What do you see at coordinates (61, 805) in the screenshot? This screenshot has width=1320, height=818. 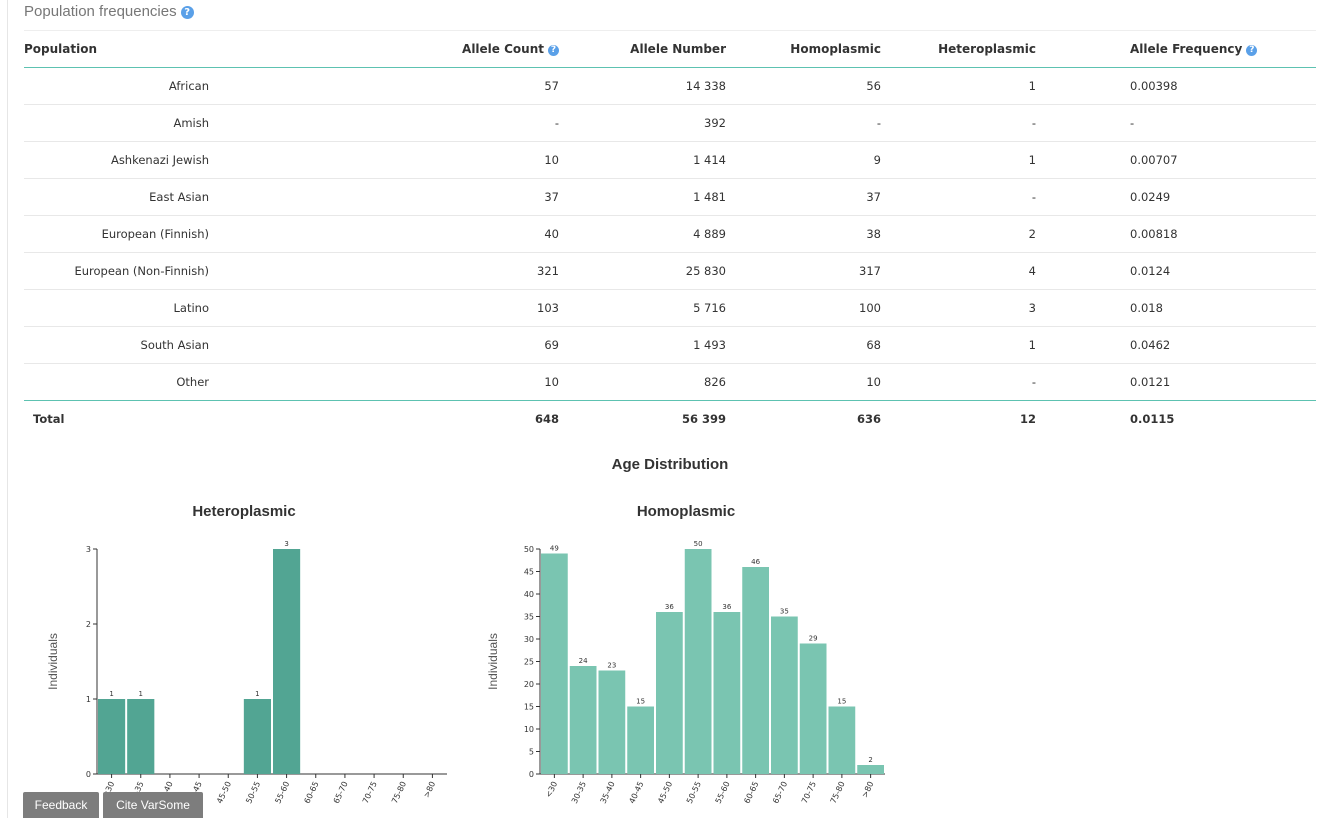 I see `feedback-button: Feedback` at bounding box center [61, 805].